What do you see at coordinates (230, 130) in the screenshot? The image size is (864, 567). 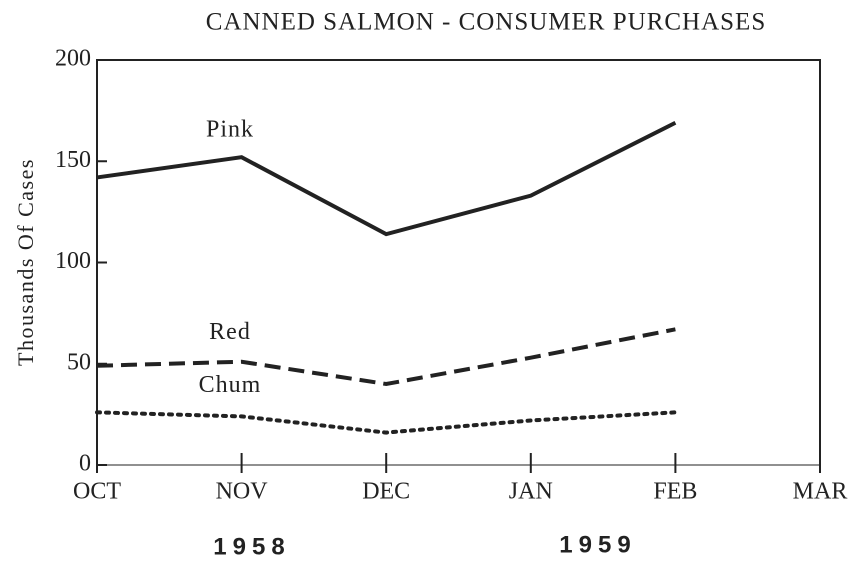 I see `series-label: Pink` at bounding box center [230, 130].